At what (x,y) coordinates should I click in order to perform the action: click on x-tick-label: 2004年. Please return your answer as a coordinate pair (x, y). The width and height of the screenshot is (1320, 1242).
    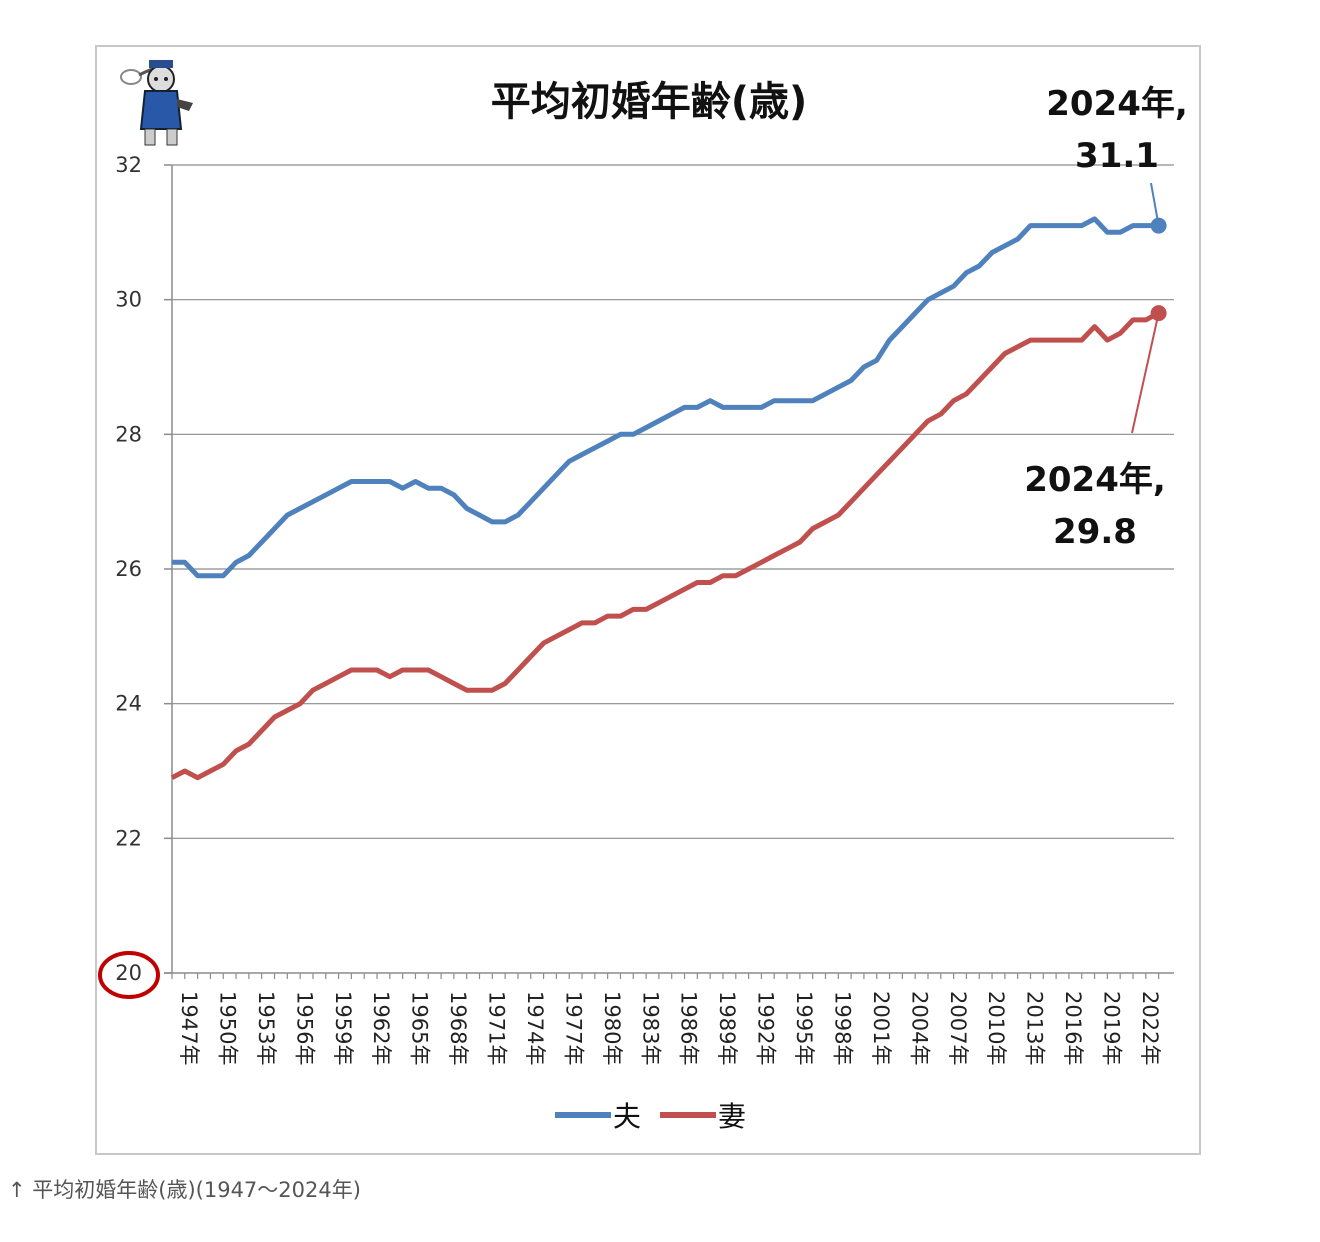
    Looking at the image, I should click on (919, 1028).